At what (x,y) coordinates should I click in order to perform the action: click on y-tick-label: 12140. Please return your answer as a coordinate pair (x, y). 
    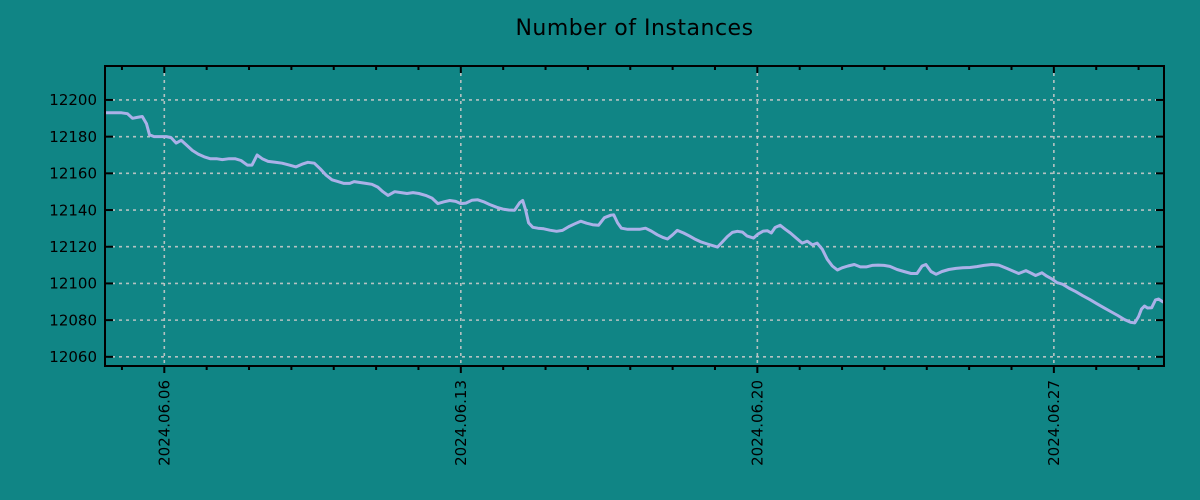
    Looking at the image, I should click on (73, 210).